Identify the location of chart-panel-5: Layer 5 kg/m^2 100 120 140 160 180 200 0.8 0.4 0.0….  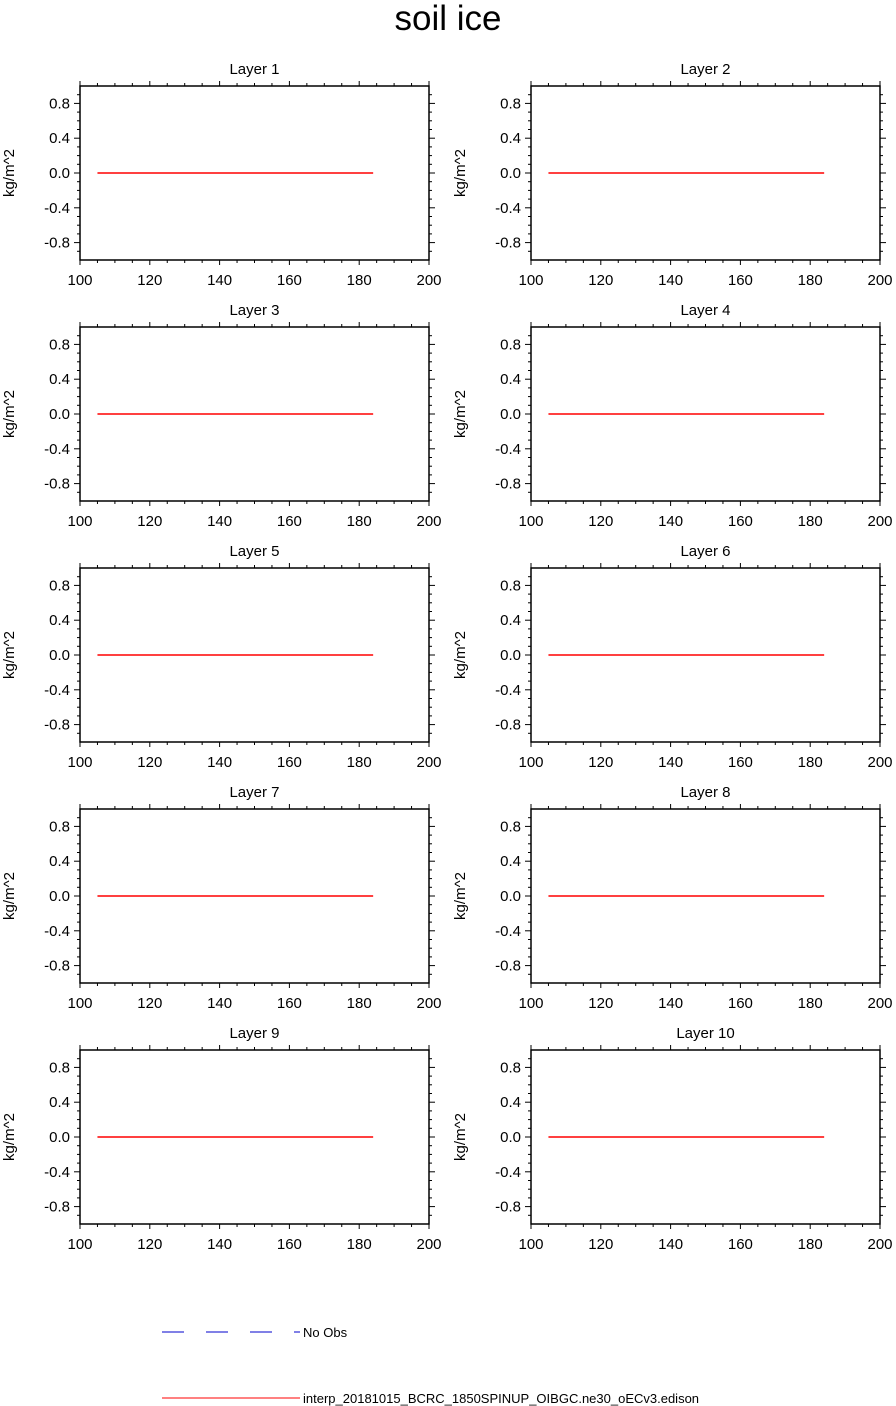
(221, 657).